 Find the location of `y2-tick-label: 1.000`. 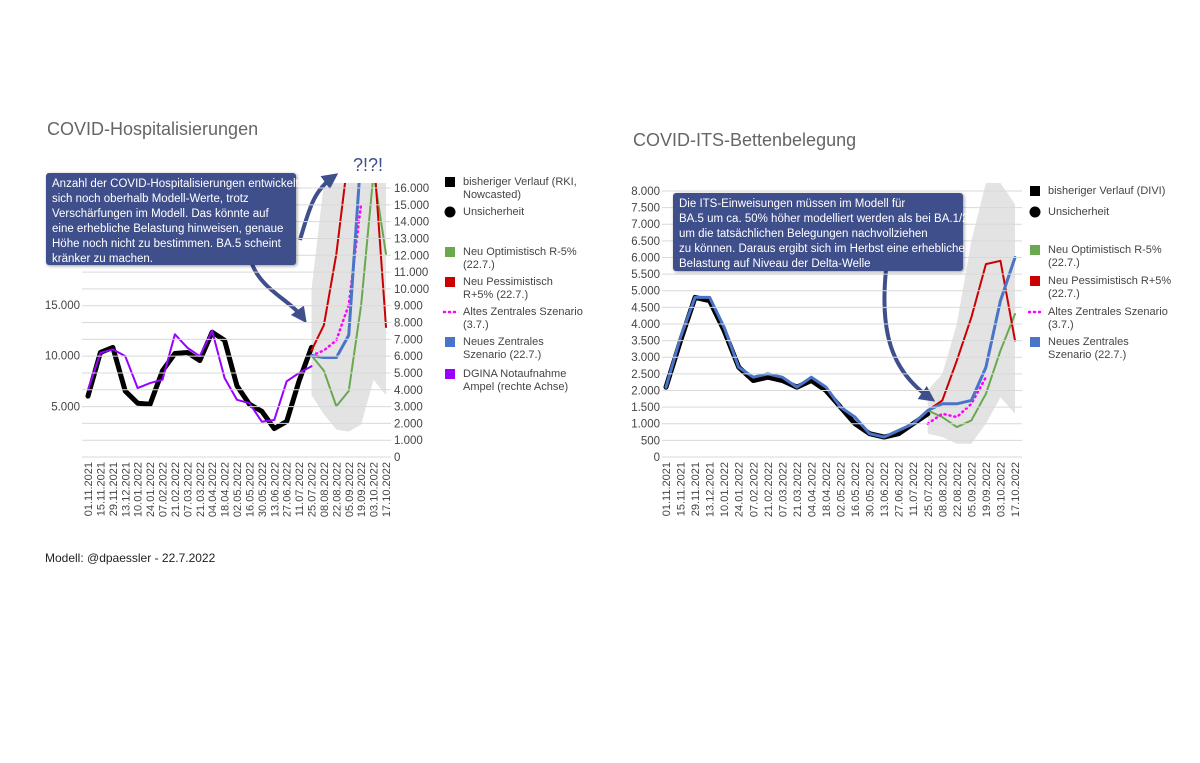

y2-tick-label: 1.000 is located at coordinates (408, 441).